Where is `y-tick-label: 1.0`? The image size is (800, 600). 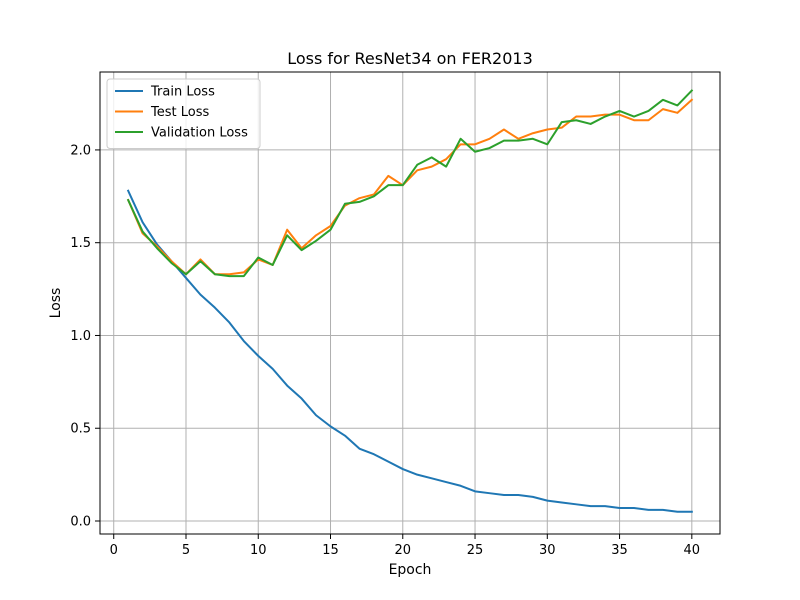 y-tick-label: 1.0 is located at coordinates (80, 336).